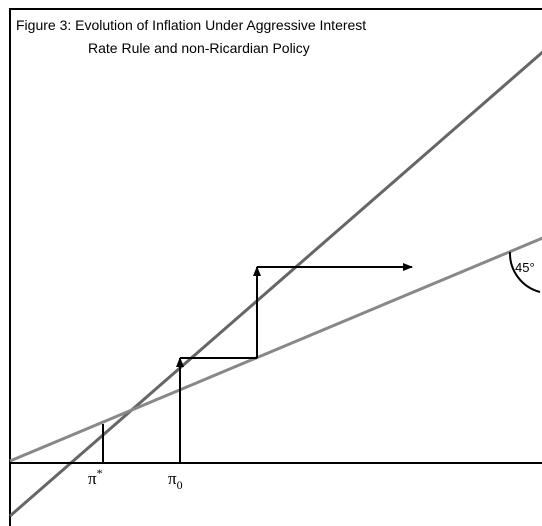  What do you see at coordinates (100, 473) in the screenshot?
I see `superscript: *` at bounding box center [100, 473].